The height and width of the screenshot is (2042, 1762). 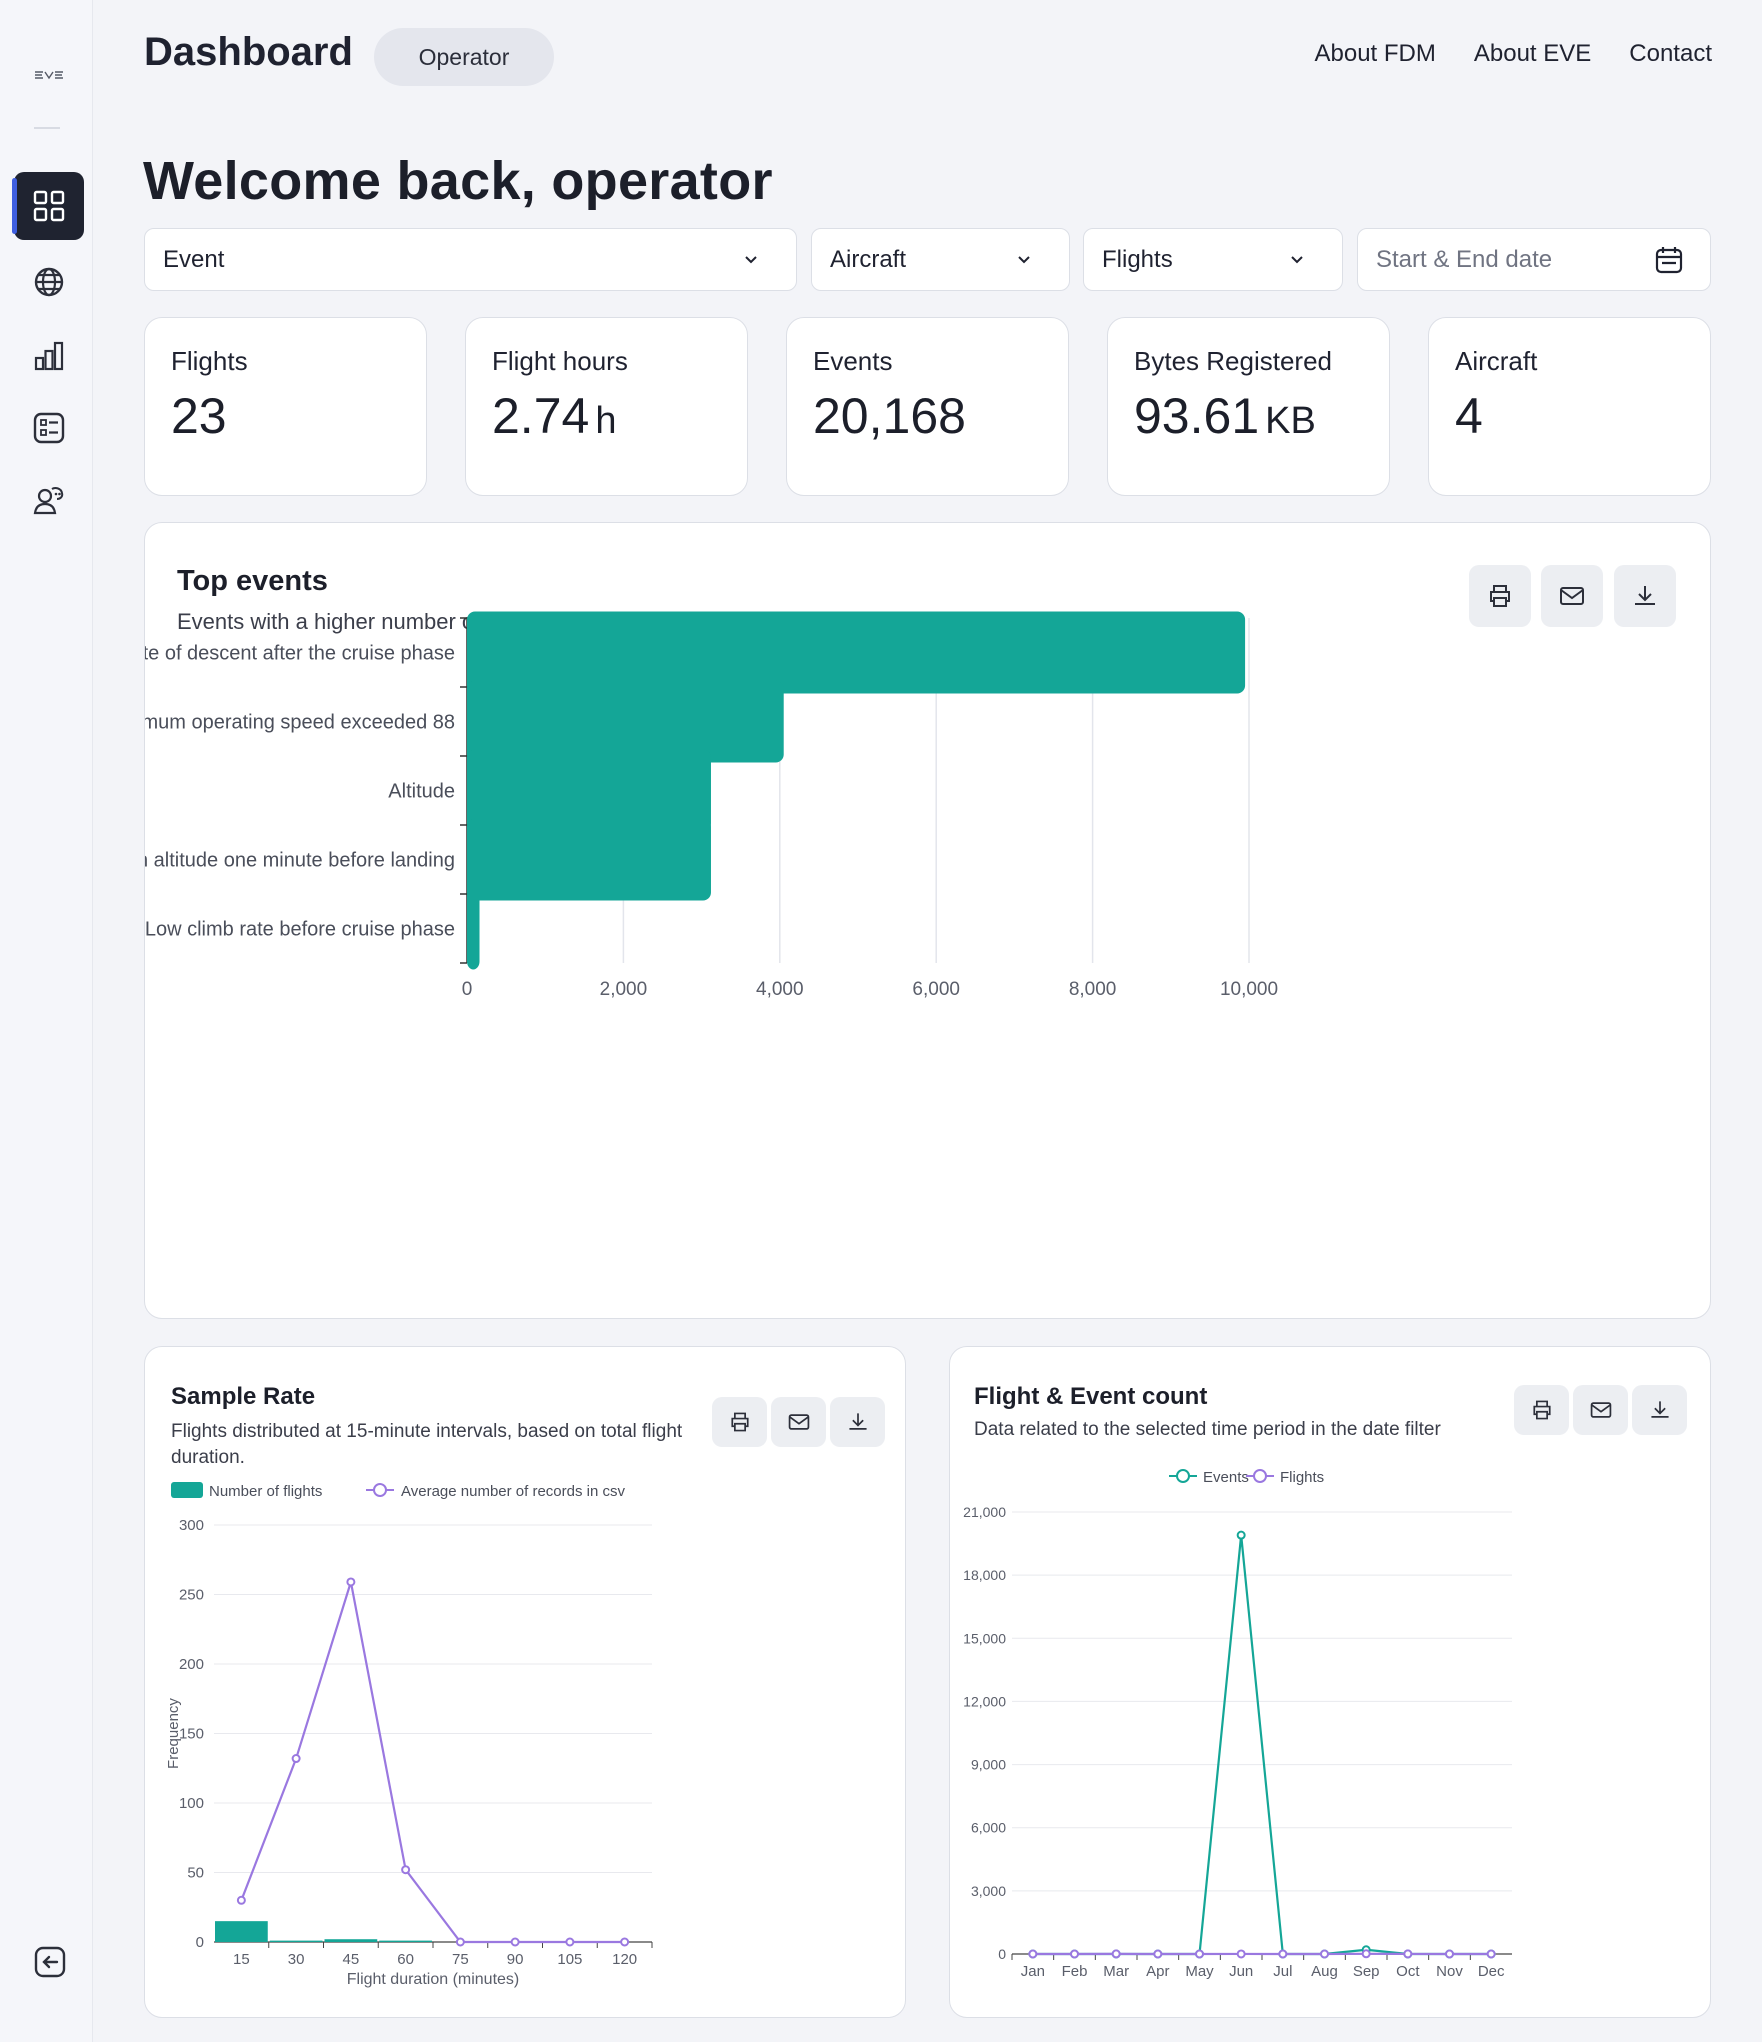 What do you see at coordinates (1464, 259) in the screenshot?
I see `date-range-placeholder: Start & End date` at bounding box center [1464, 259].